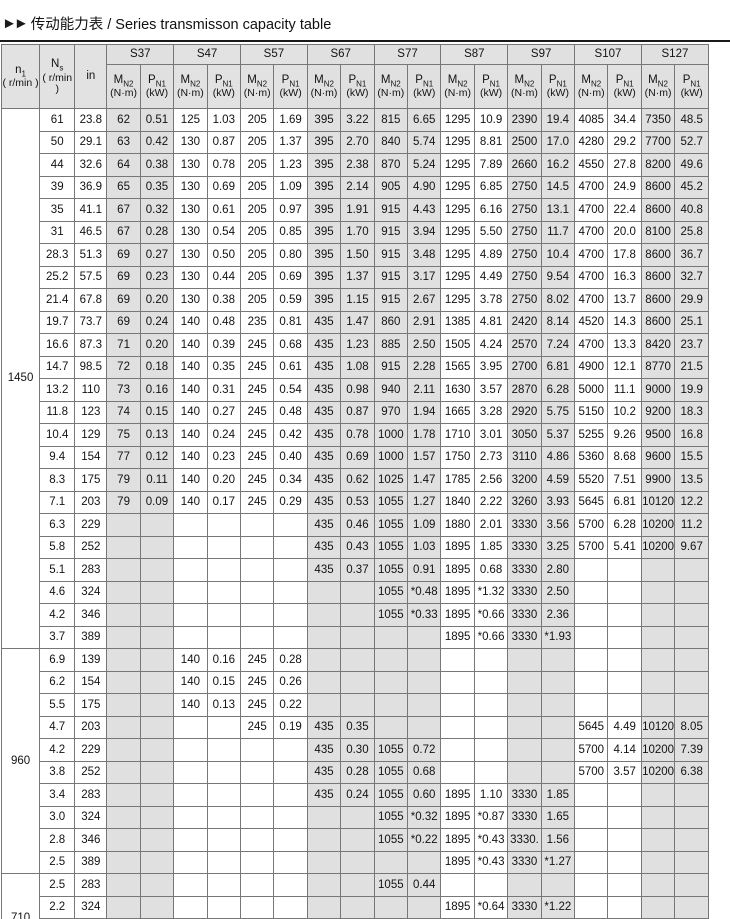 The image size is (730, 919). What do you see at coordinates (290, 120) in the screenshot?
I see `power-cell-s57: 1.69` at bounding box center [290, 120].